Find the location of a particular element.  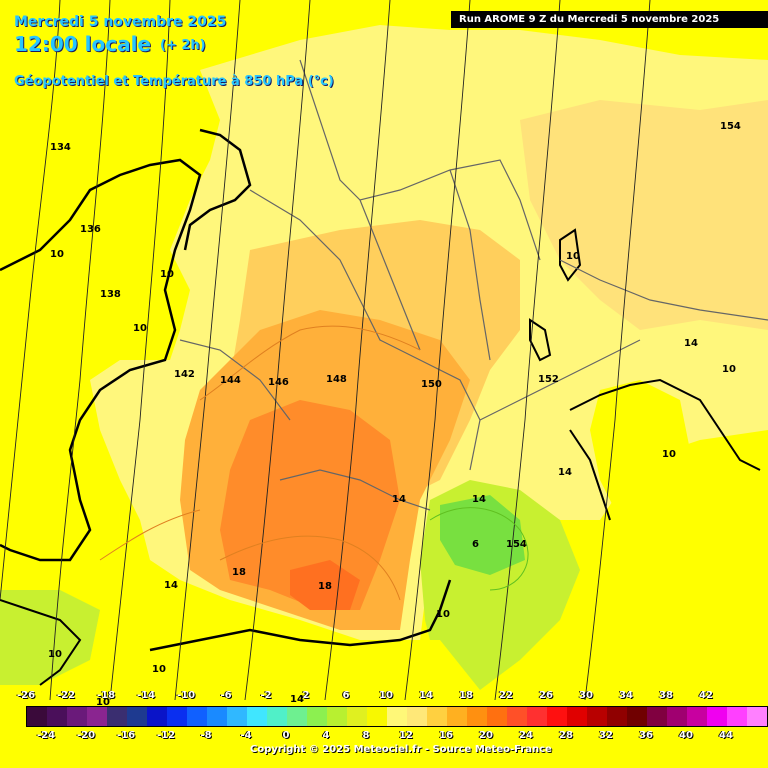

legend-tick-bottom: -16 is located at coordinates (126, 735).